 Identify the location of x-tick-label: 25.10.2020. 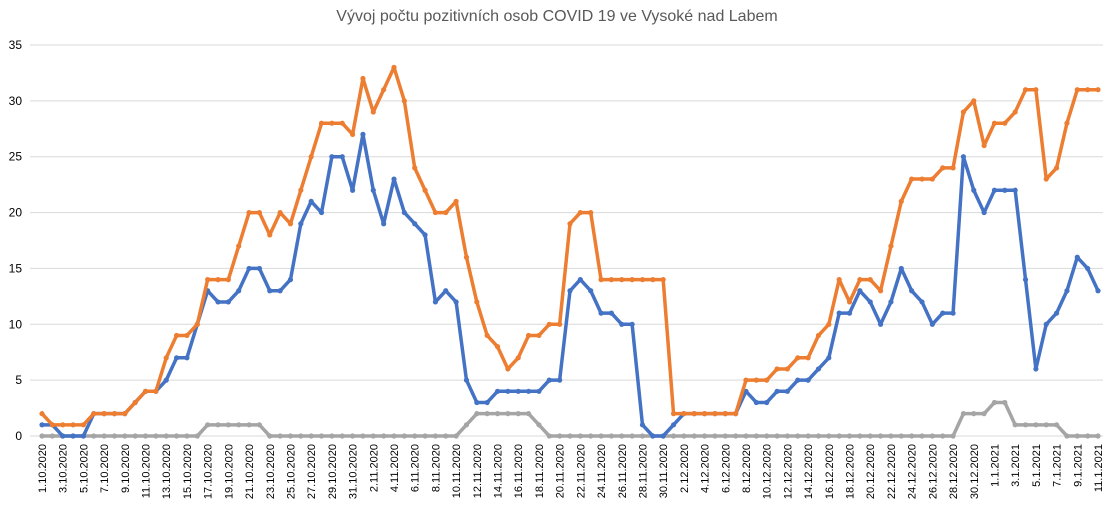
(291, 471).